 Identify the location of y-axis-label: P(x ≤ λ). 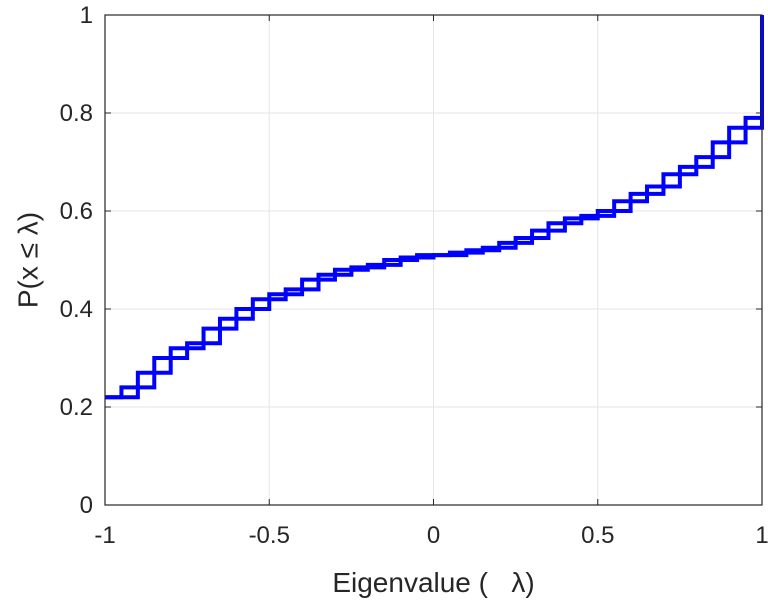
(28, 260).